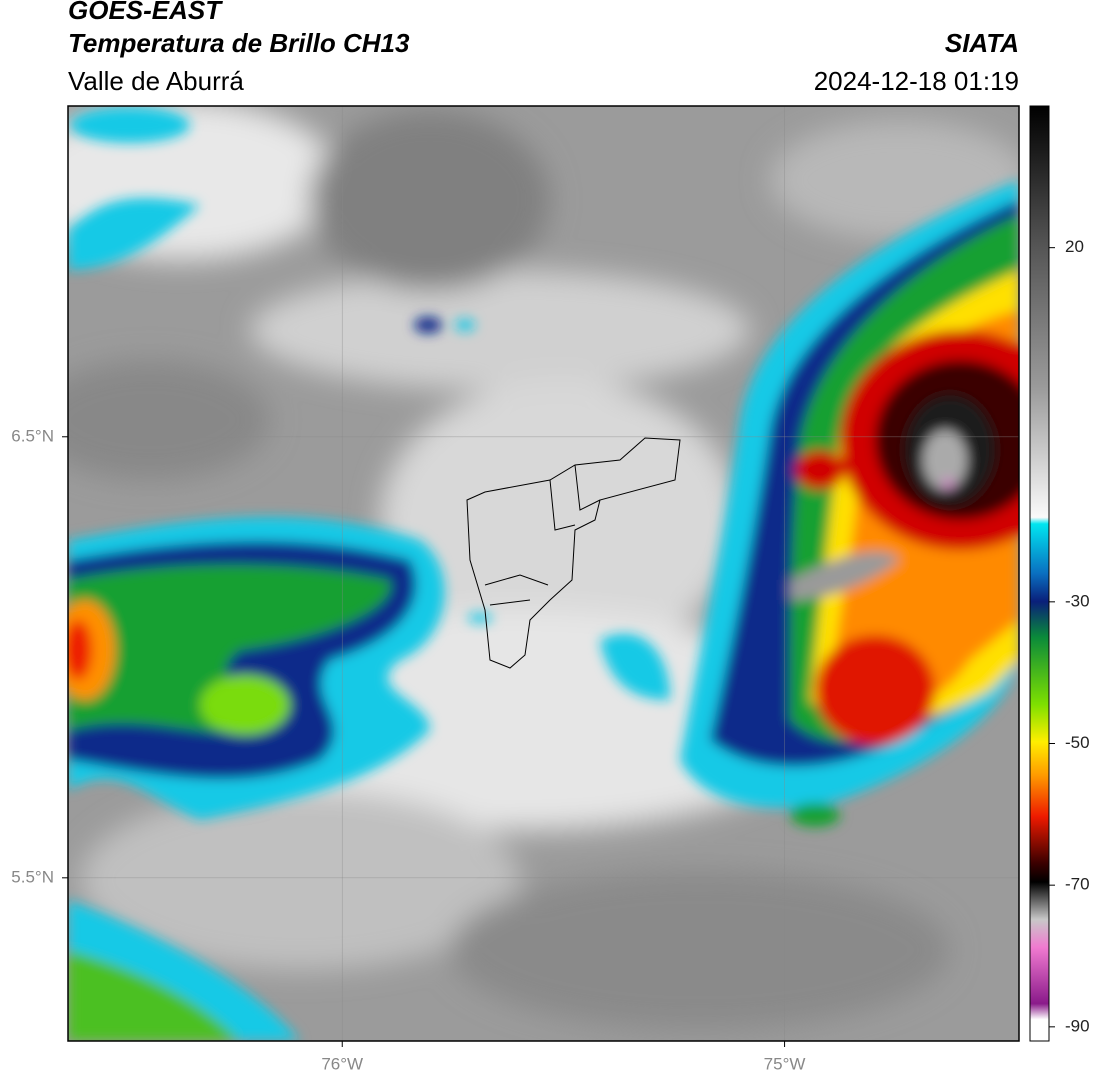 The height and width of the screenshot is (1078, 1094). I want to click on subtitle: Temperatura de Brillo CH13, so click(239, 43).